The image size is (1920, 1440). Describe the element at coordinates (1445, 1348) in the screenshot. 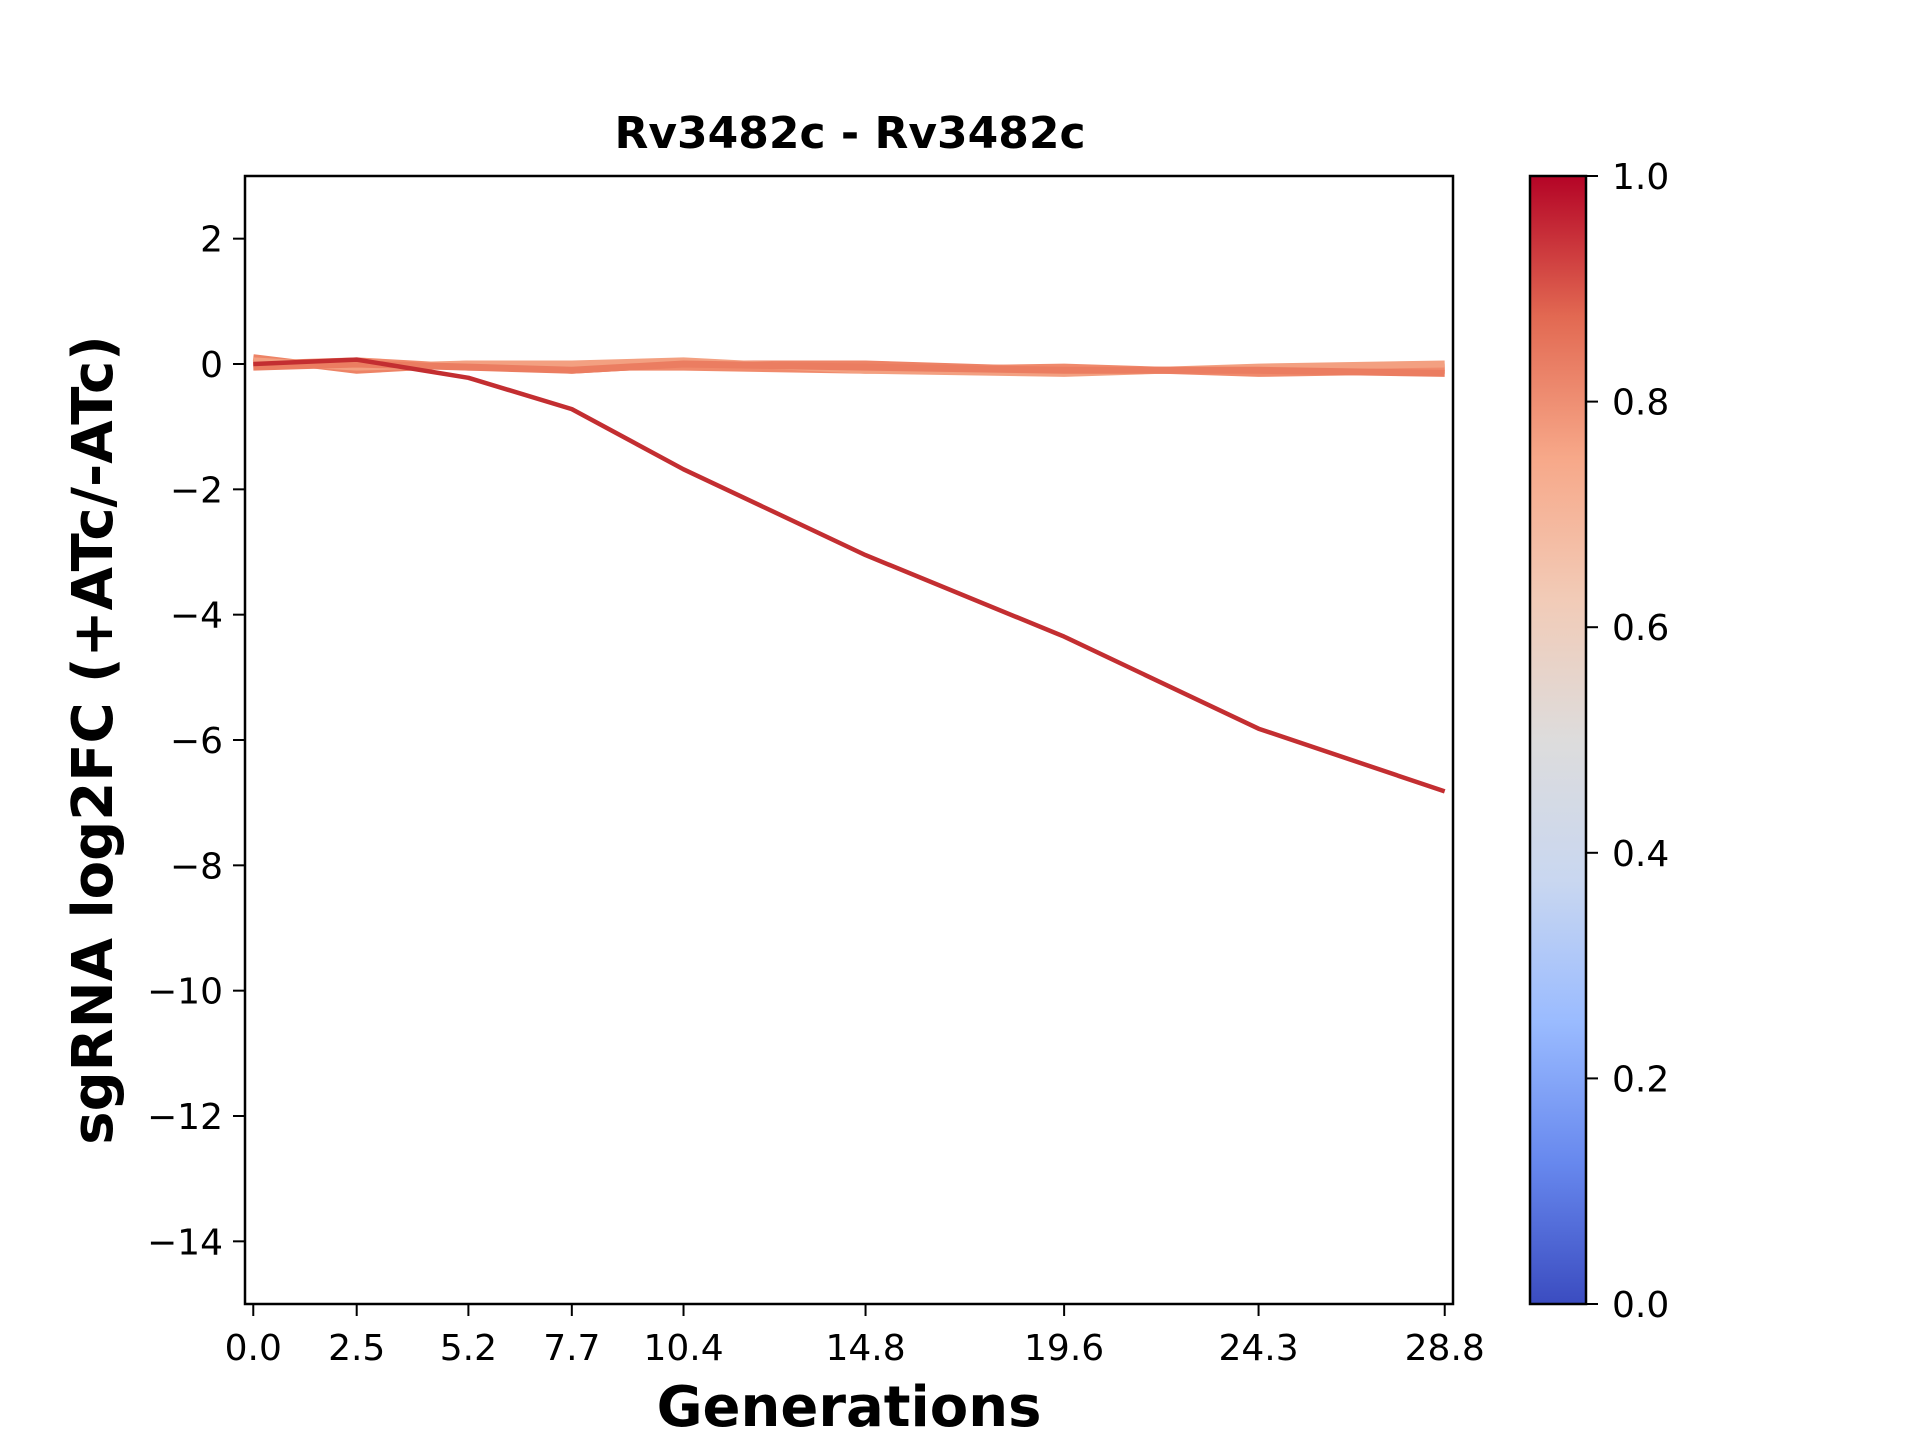

I see `x-tick-label: 28.8` at that location.